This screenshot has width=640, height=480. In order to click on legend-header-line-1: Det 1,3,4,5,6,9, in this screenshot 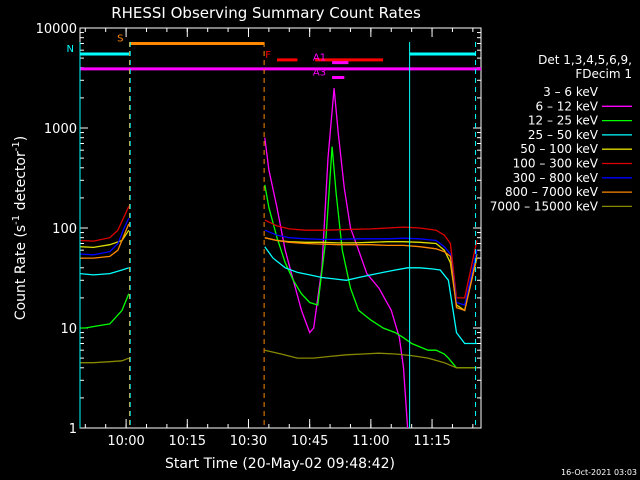, I will do `click(585, 60)`.